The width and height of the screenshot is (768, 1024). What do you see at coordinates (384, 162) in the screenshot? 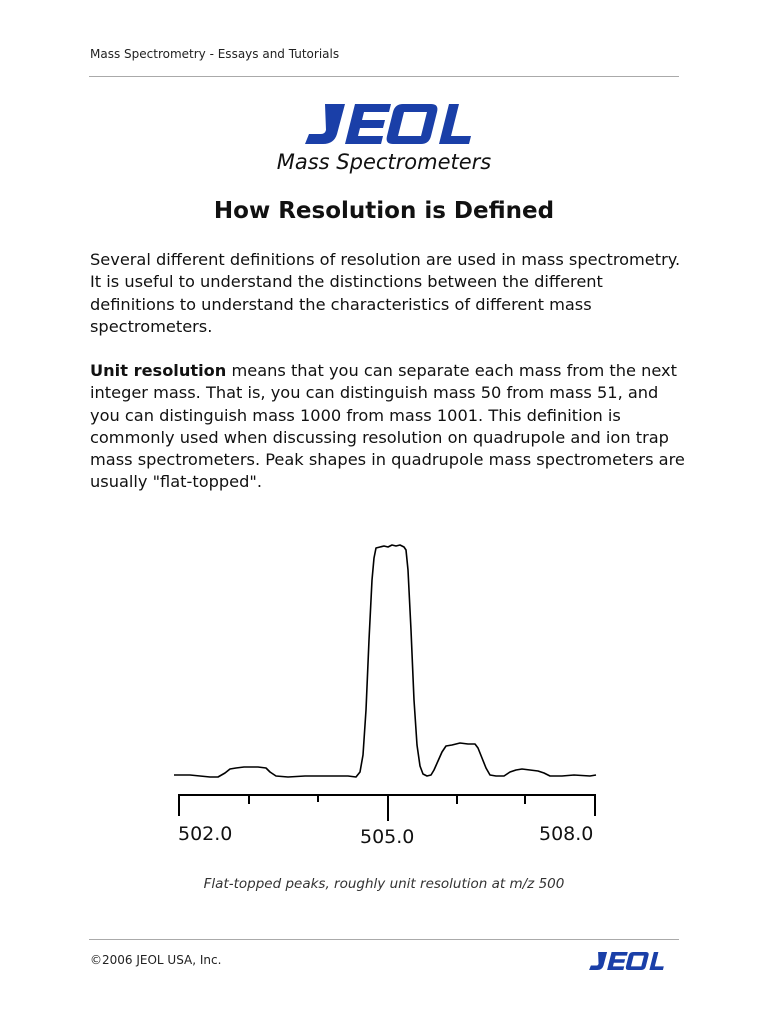
I see `logo-subtitle: Mass Spectrometers` at bounding box center [384, 162].